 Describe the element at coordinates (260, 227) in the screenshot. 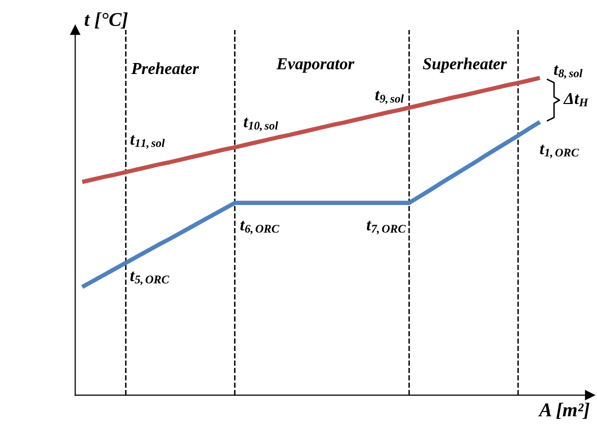

I see `annotation: t$_{6,ORC}$` at that location.